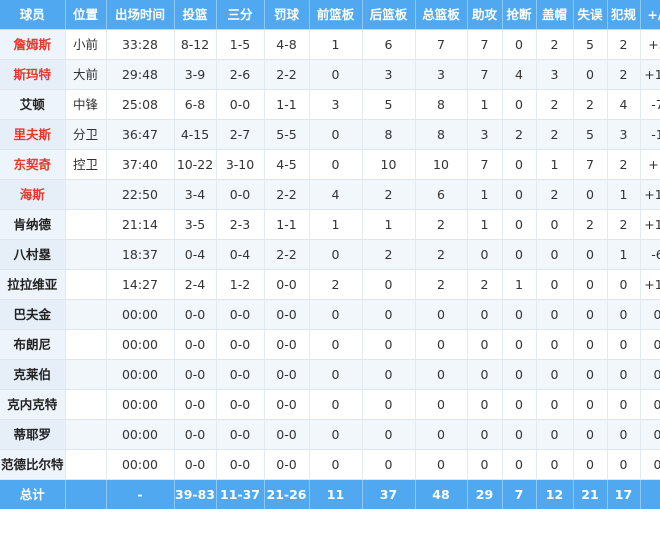 Image resolution: width=660 pixels, height=540 pixels. What do you see at coordinates (33, 74) in the screenshot?
I see `cell-player-name: 斯玛特` at bounding box center [33, 74].